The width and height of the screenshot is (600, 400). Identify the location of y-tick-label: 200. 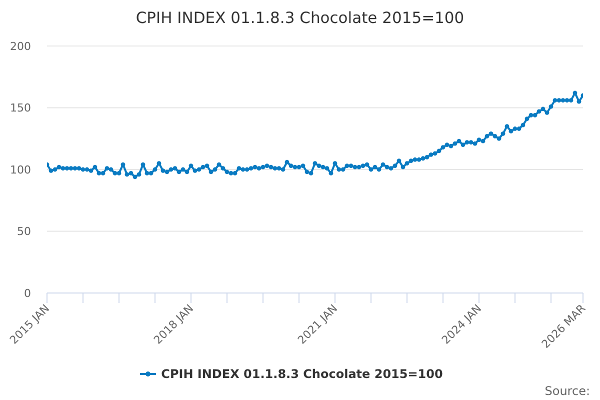
(20, 46).